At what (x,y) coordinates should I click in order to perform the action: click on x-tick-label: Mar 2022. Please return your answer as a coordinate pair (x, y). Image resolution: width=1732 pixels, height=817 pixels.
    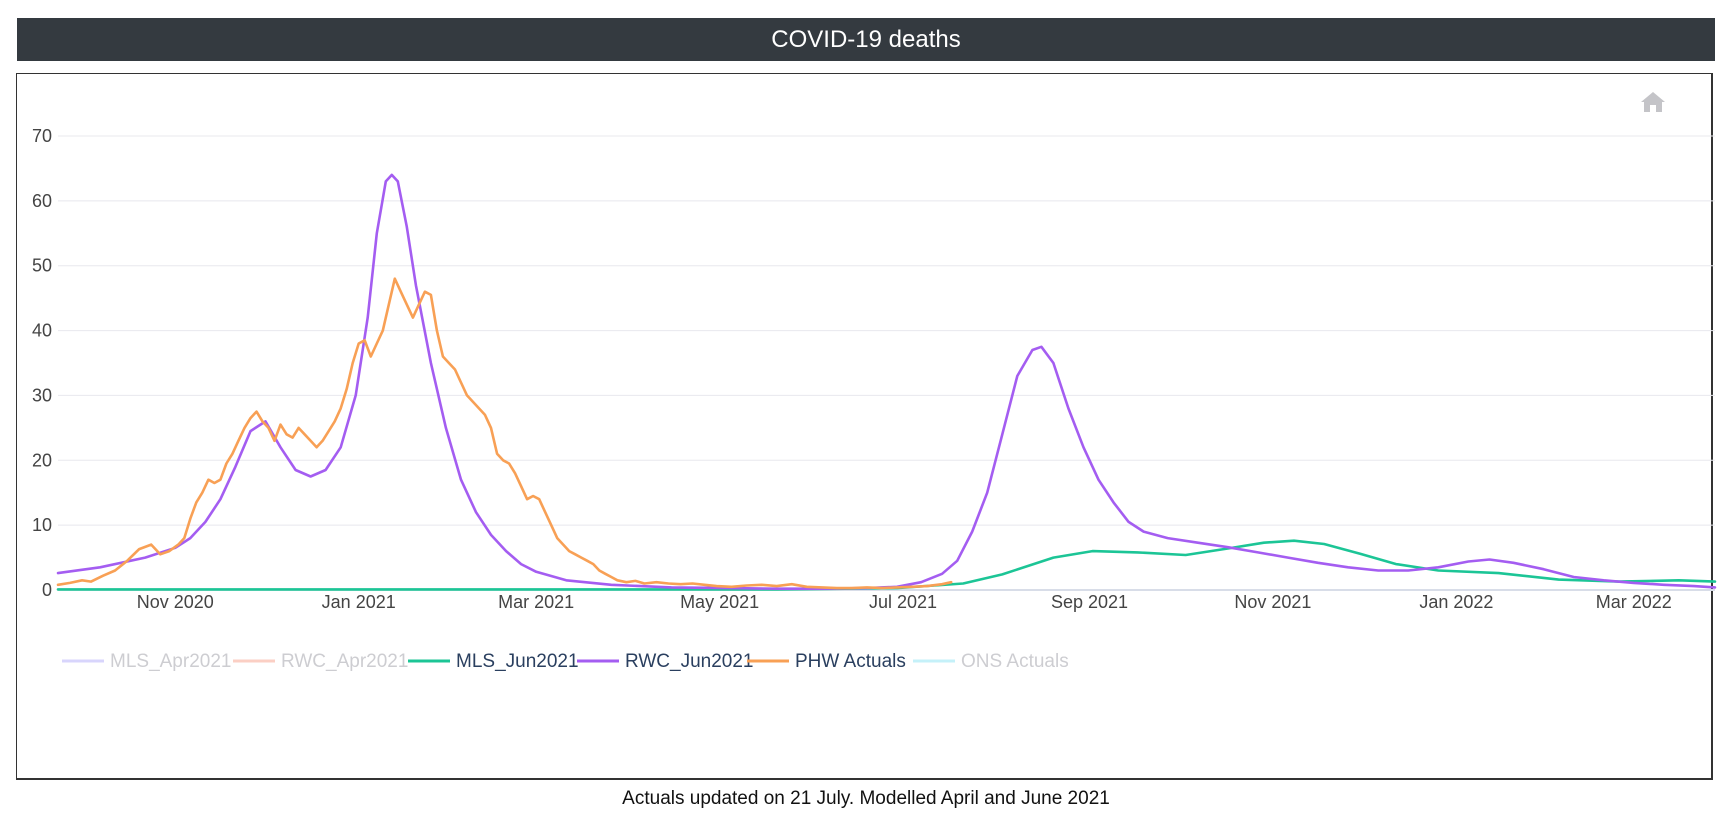
    Looking at the image, I should click on (1634, 602).